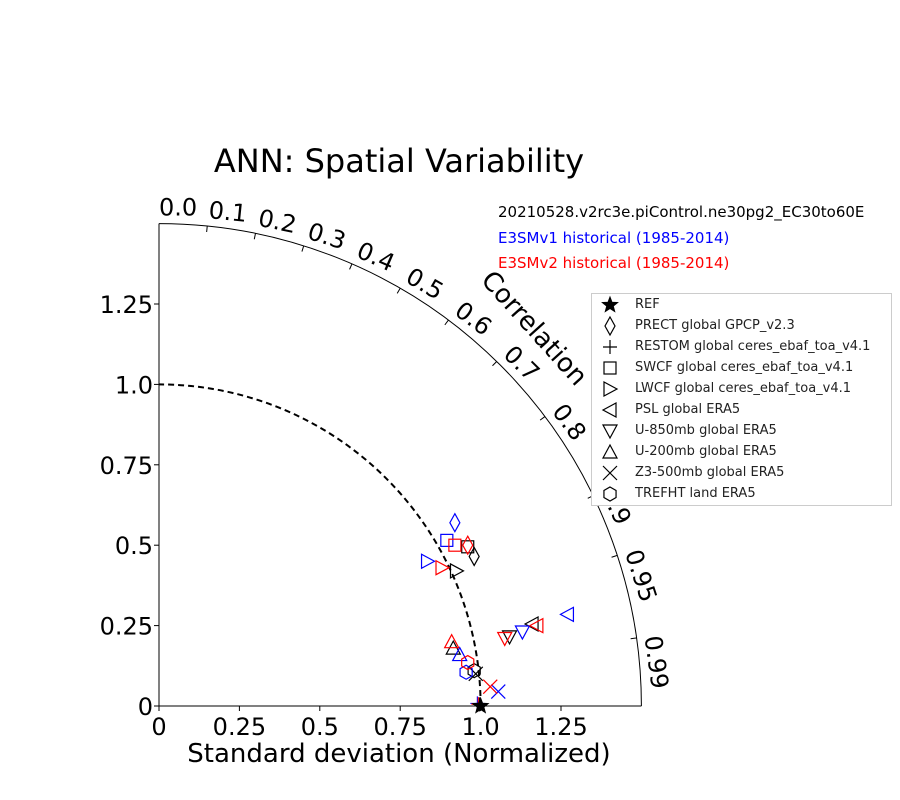 The width and height of the screenshot is (900, 800). What do you see at coordinates (656, 662) in the screenshot?
I see `correlation-tick-label: 0.99` at bounding box center [656, 662].